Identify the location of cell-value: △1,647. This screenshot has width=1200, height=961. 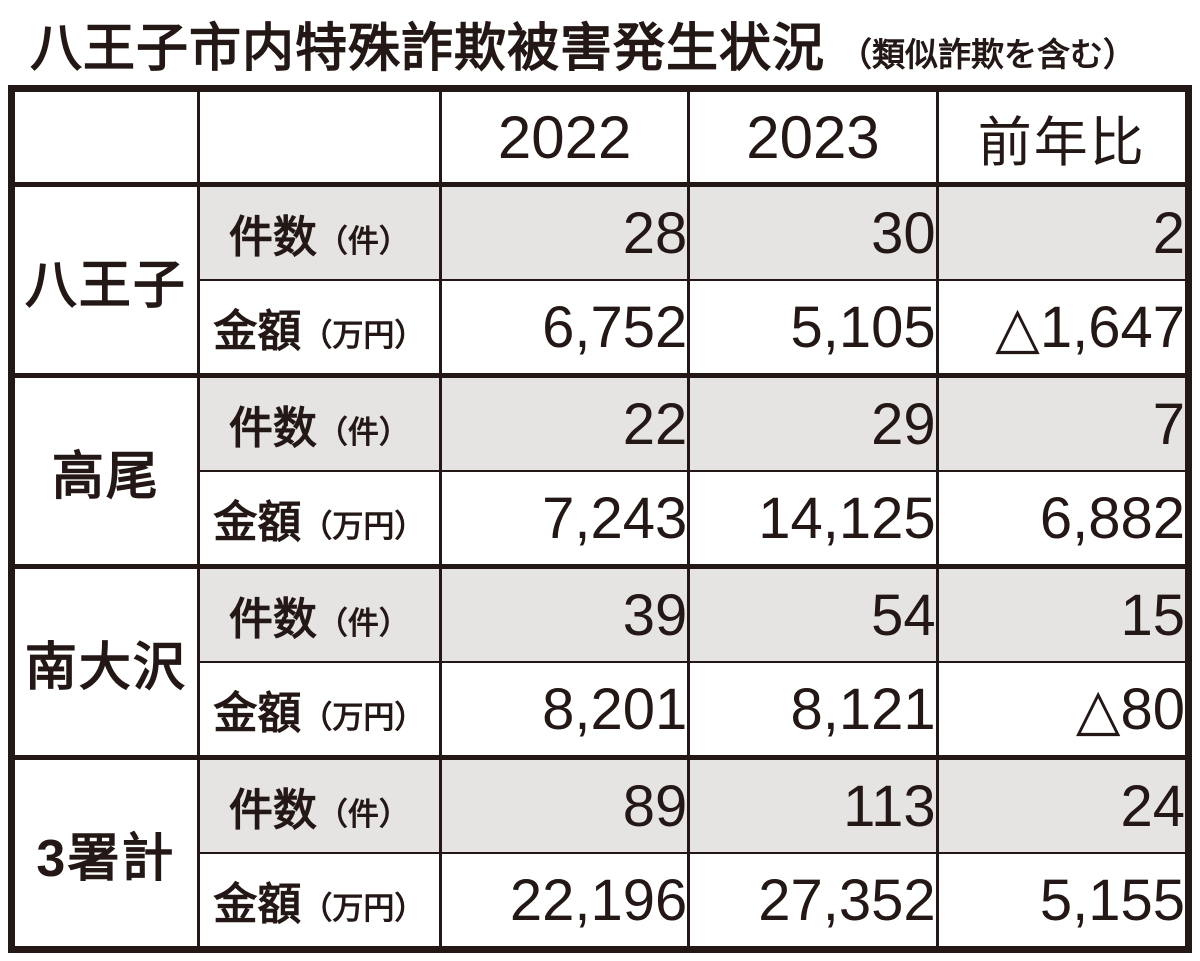
(1063, 328).